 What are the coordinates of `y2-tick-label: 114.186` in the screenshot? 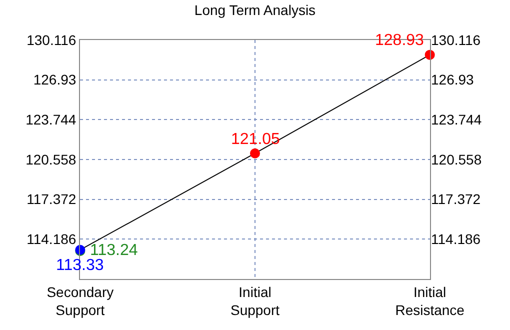 It's located at (456, 239).